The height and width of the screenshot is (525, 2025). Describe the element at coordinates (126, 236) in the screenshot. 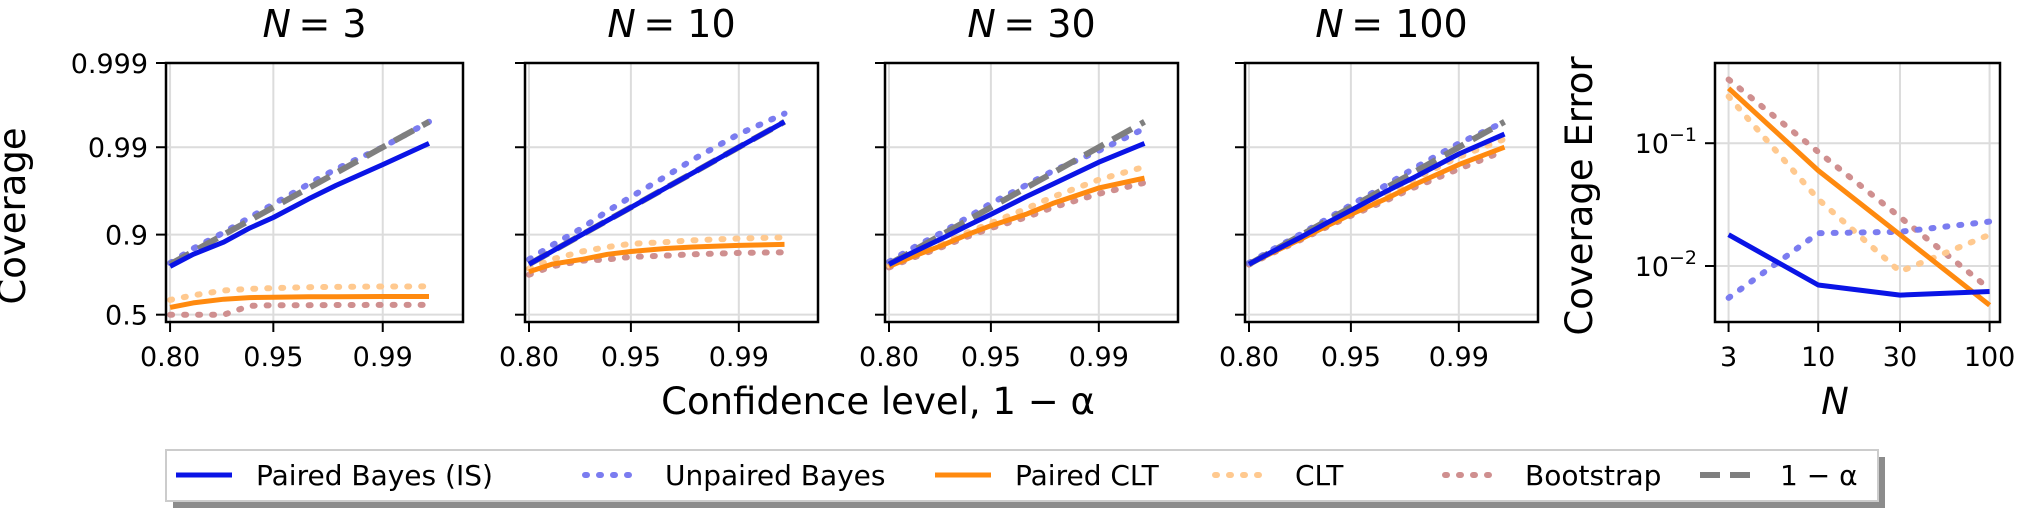

I see `y-tick-label: 0.9` at that location.